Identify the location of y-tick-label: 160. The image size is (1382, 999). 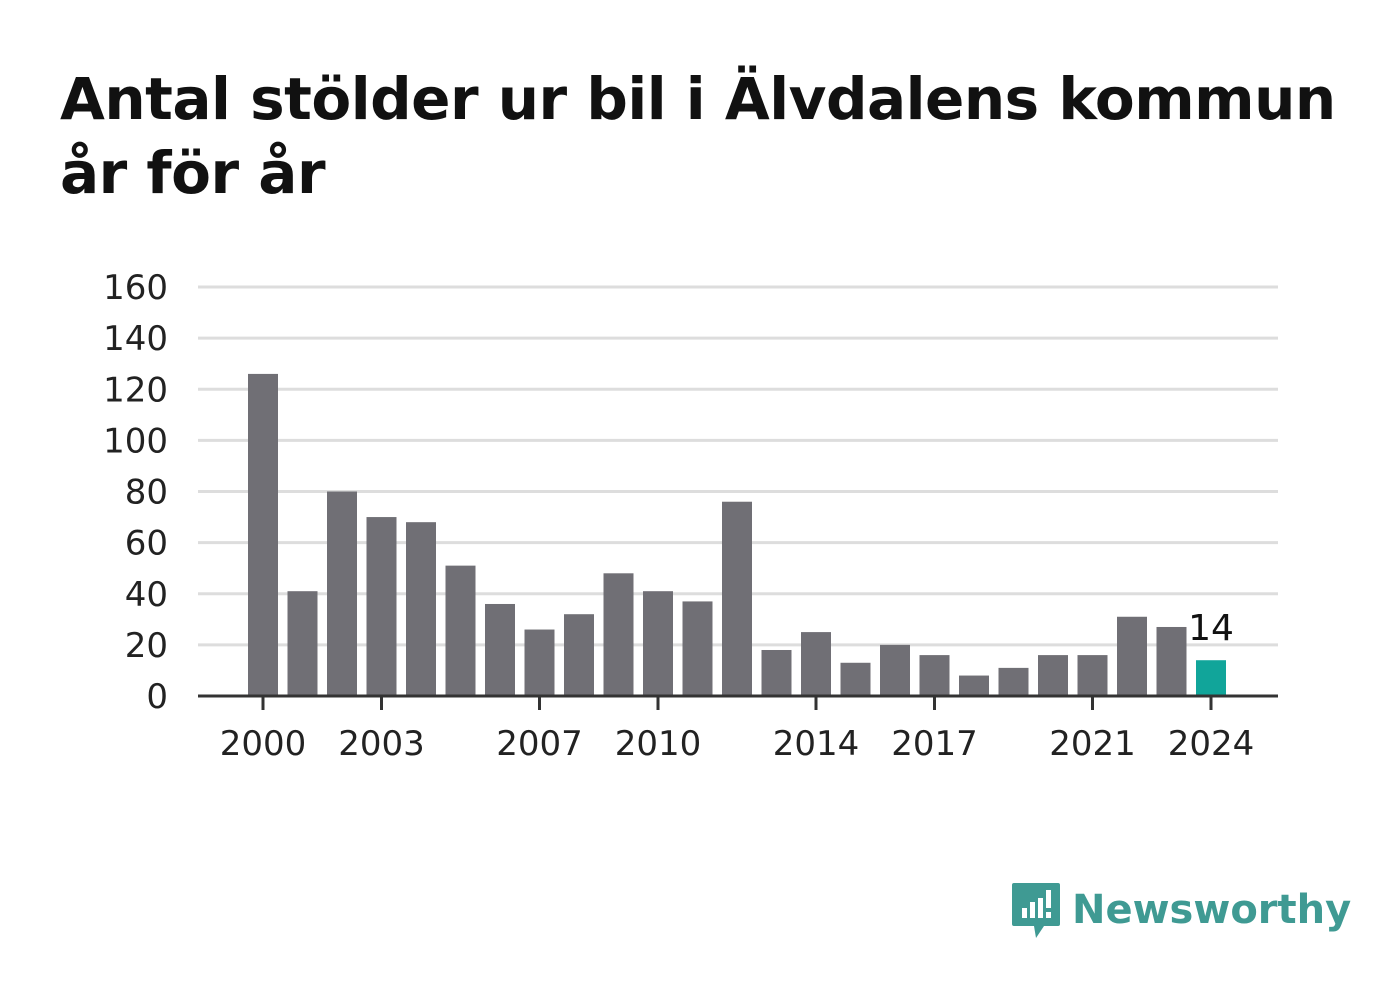
(135, 288).